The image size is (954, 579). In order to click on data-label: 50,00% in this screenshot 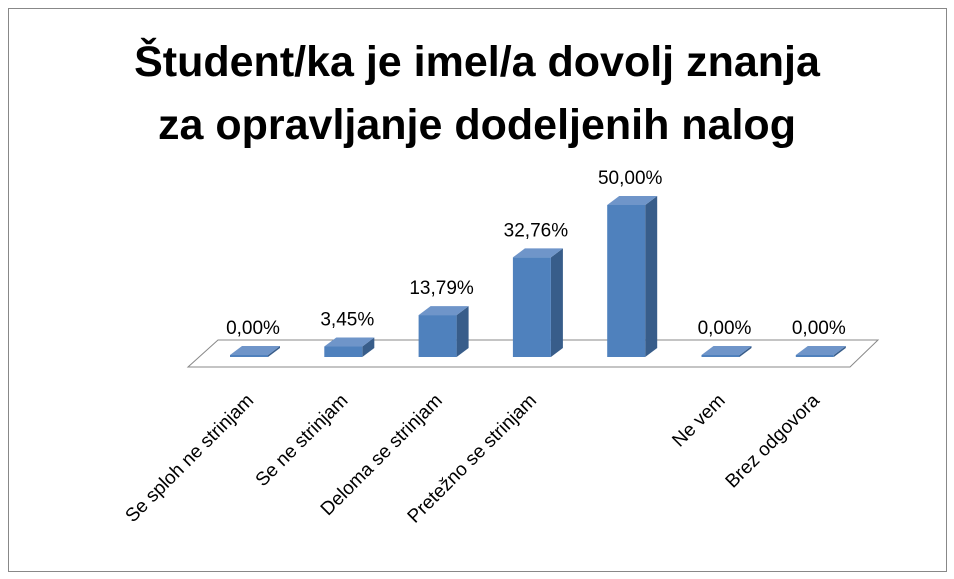, I will do `click(630, 178)`.